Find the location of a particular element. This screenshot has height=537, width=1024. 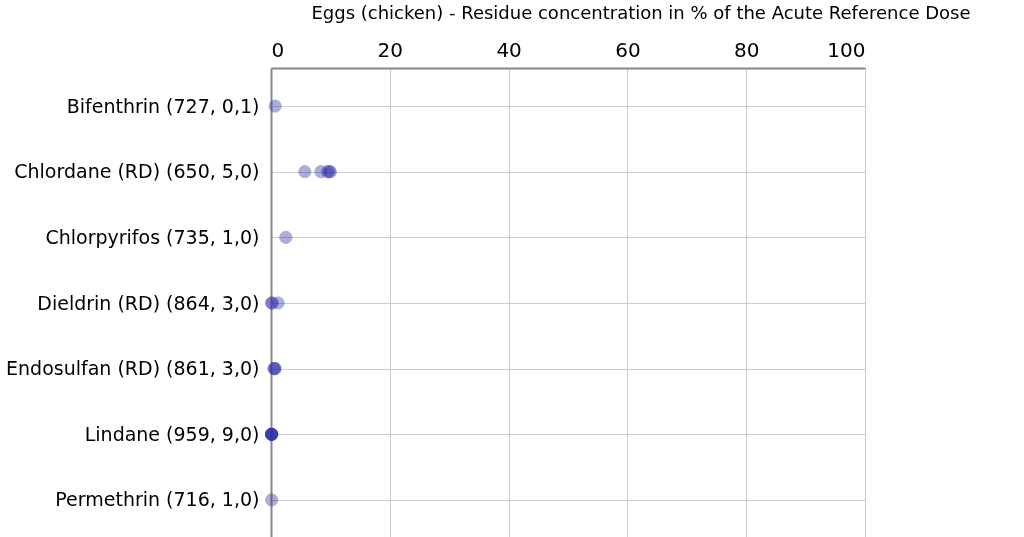

y-tick-label: Bifenthrin (727, 0,1) is located at coordinates (163, 105).